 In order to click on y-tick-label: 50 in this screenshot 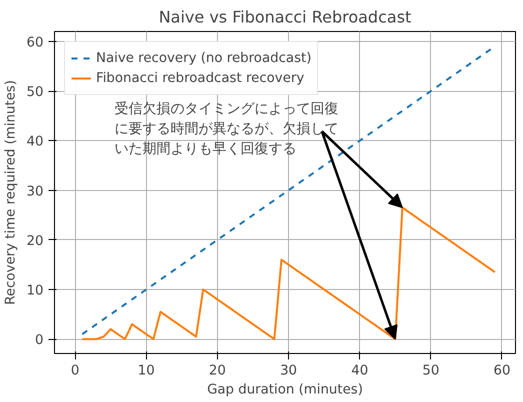, I will do `click(35, 92)`.